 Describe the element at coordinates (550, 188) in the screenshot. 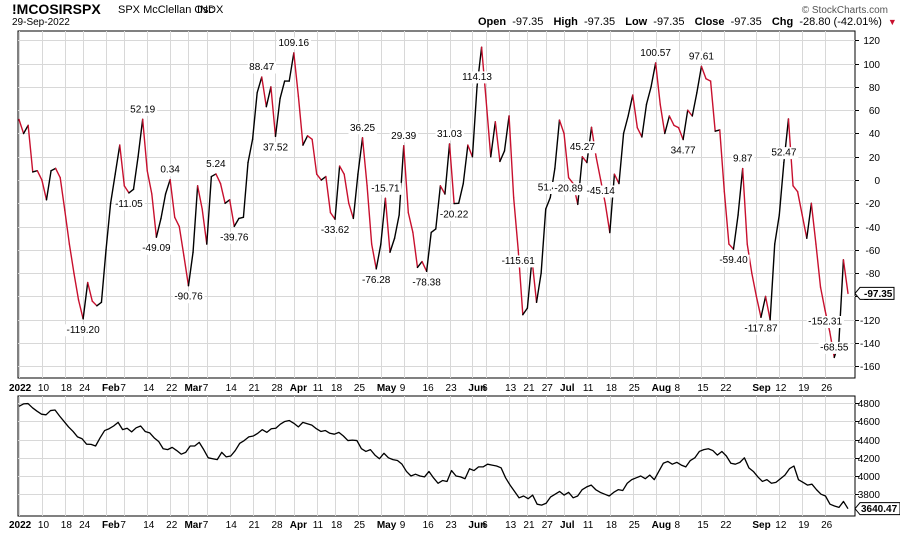

I see `data-label: 51.48` at that location.